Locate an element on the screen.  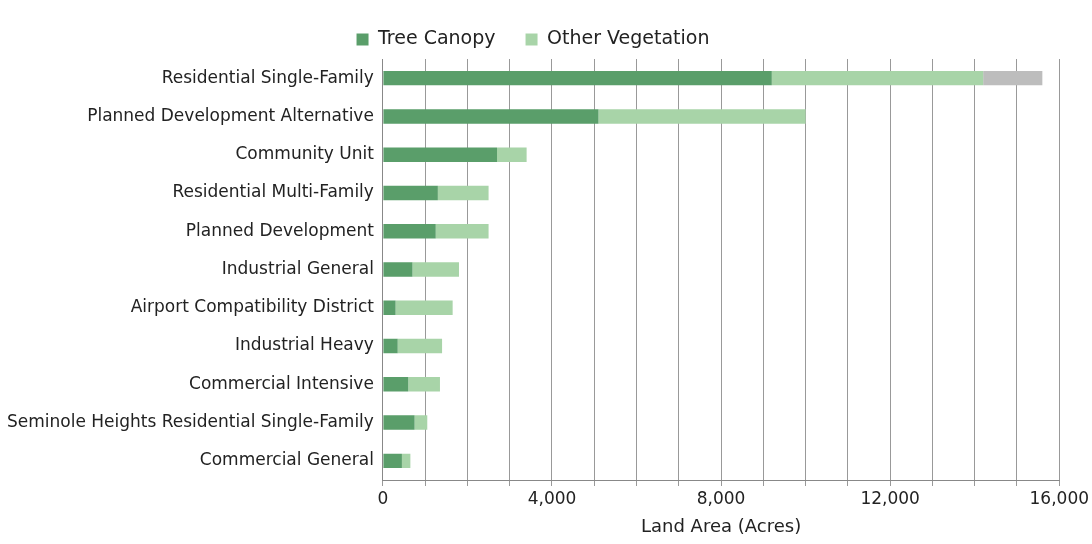
x-tick-label: 0 is located at coordinates (383, 497).